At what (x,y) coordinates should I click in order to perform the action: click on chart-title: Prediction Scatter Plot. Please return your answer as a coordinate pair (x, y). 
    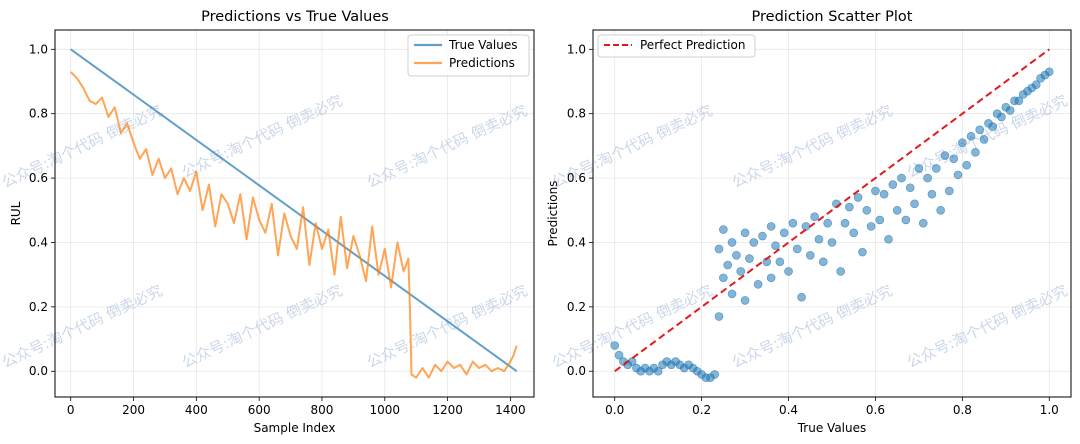
    Looking at the image, I should click on (832, 17).